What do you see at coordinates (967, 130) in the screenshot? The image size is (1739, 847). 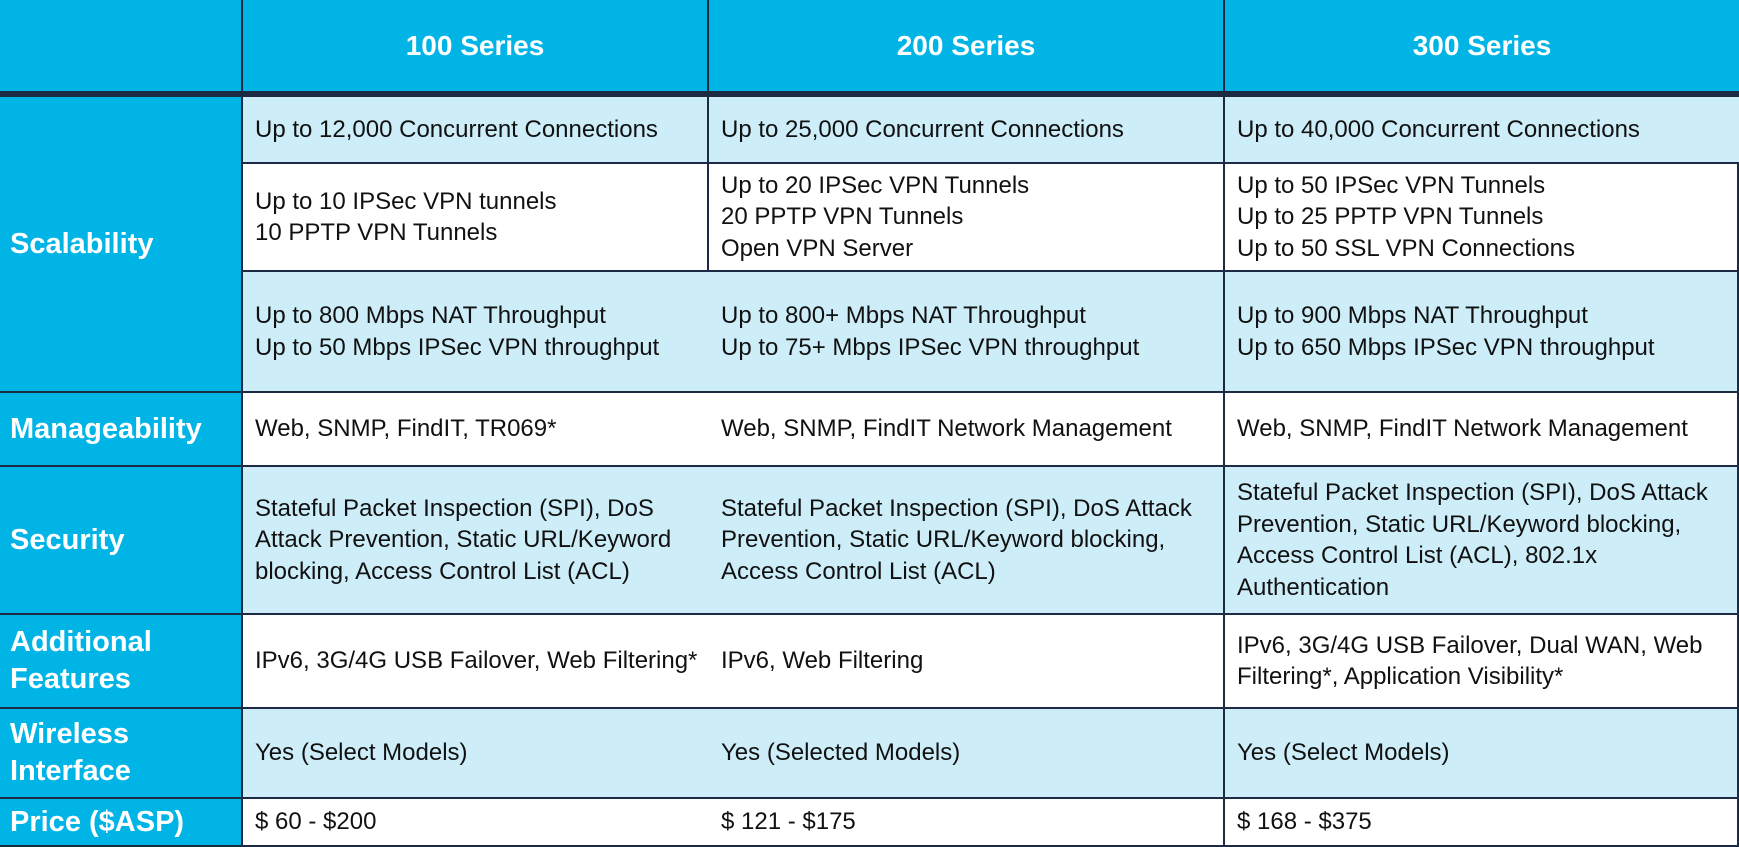 I see `cell-200-connections: Up to 25,000 Concurrent Connections` at bounding box center [967, 130].